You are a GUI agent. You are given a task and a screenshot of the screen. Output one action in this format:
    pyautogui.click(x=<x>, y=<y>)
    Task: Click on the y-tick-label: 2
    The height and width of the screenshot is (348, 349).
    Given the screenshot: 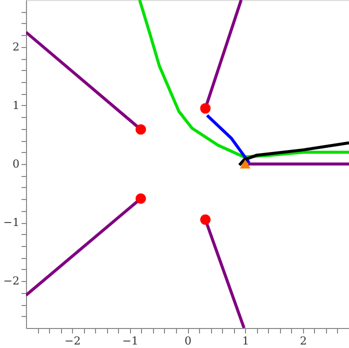 What is the action you would take?
    pyautogui.click(x=16, y=47)
    